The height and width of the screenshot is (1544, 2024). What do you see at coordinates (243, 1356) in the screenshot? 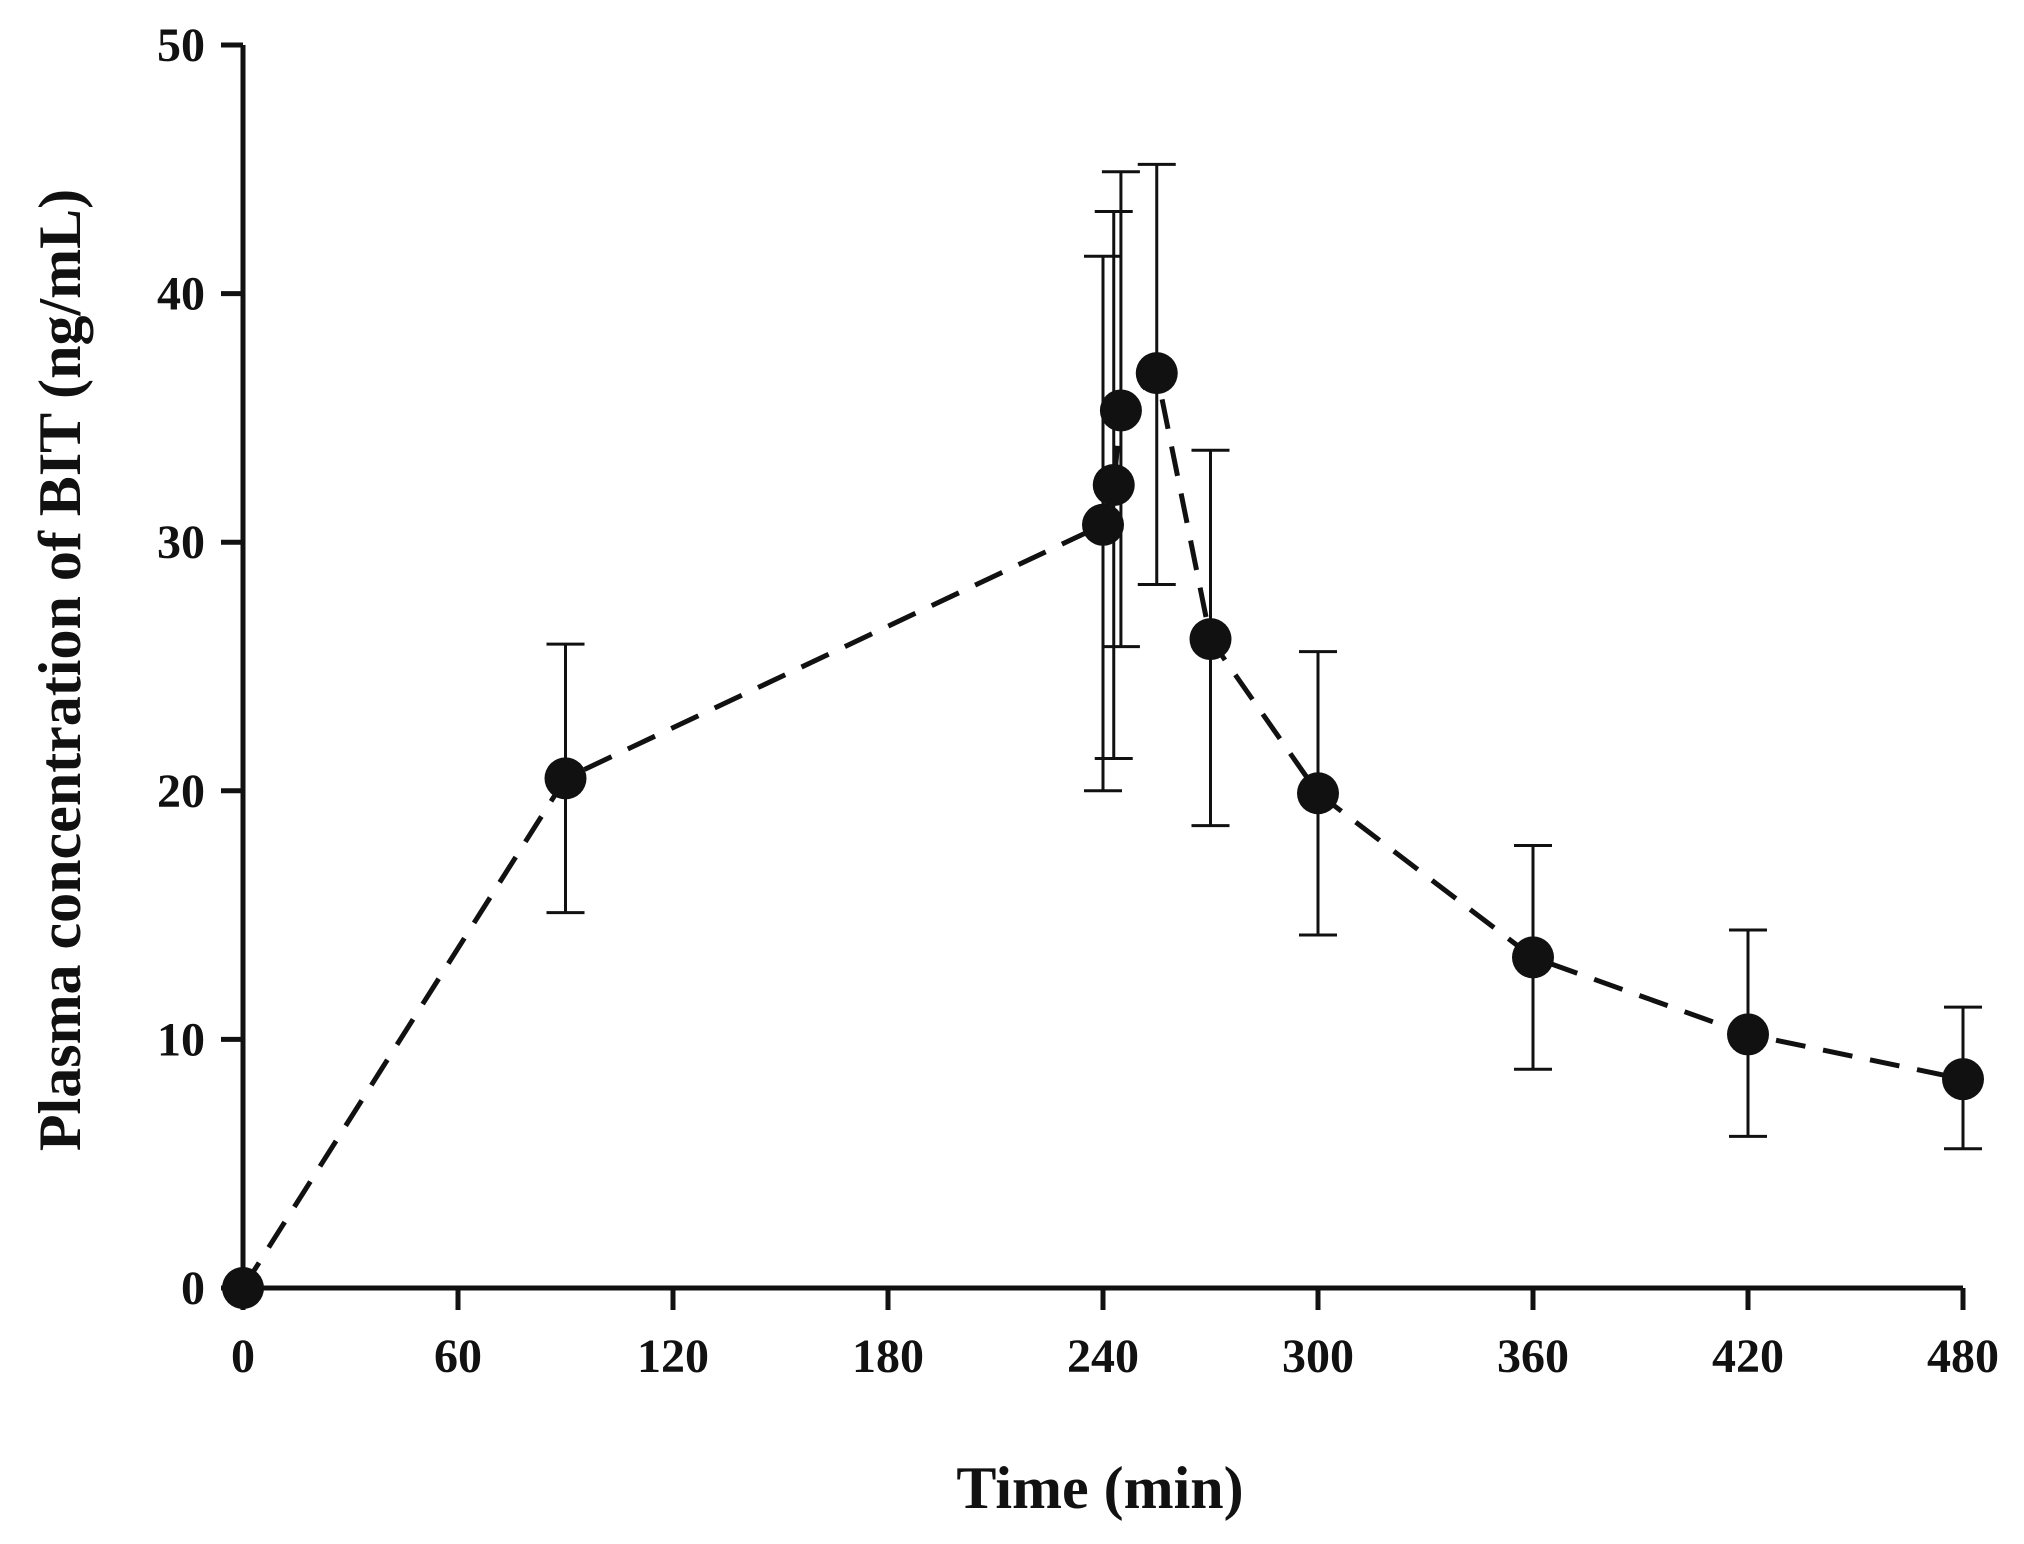
I see `x-tick-label: 0` at bounding box center [243, 1356].